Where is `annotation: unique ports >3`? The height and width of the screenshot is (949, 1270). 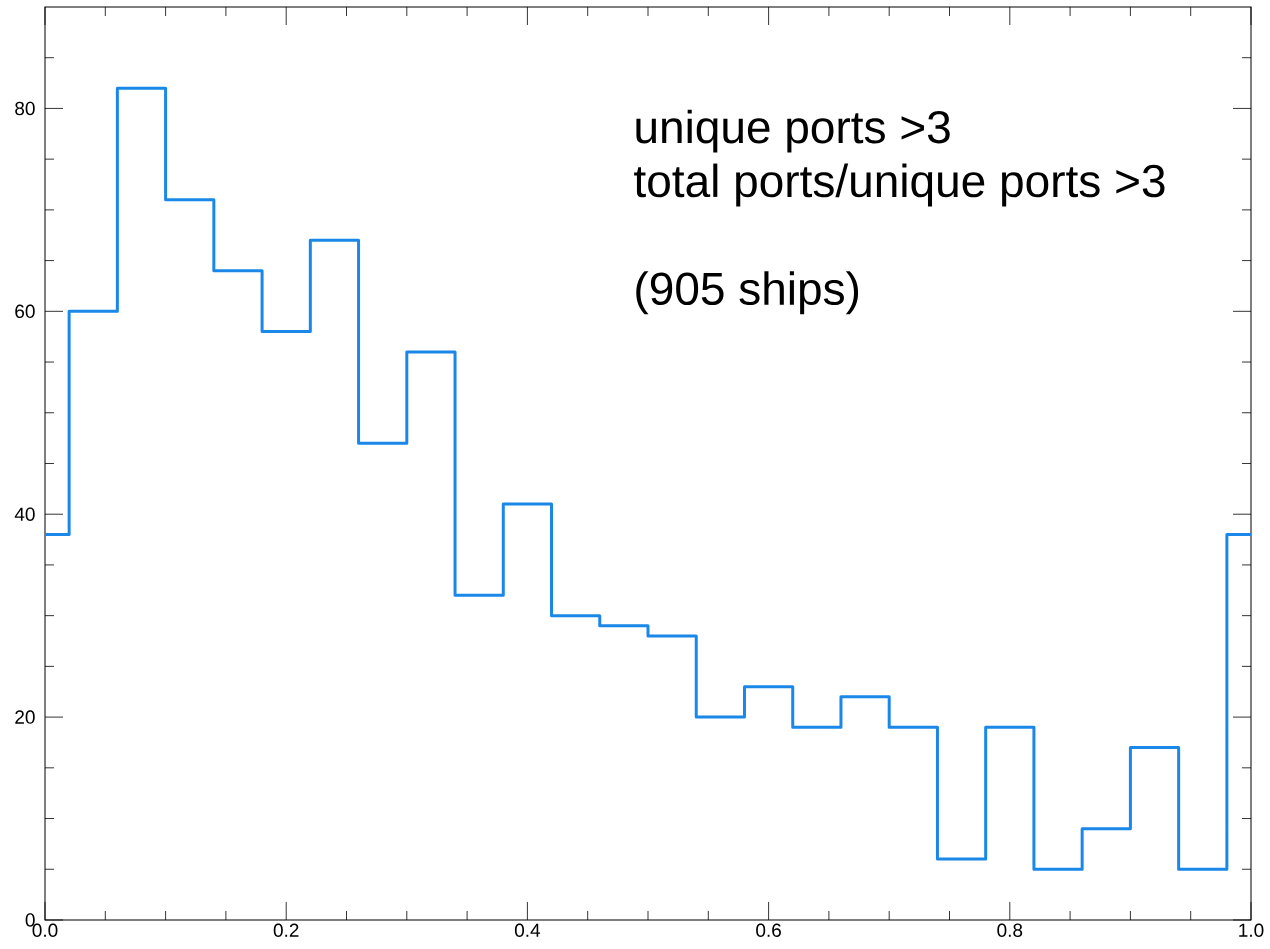
annotation: unique ports >3 is located at coordinates (793, 131).